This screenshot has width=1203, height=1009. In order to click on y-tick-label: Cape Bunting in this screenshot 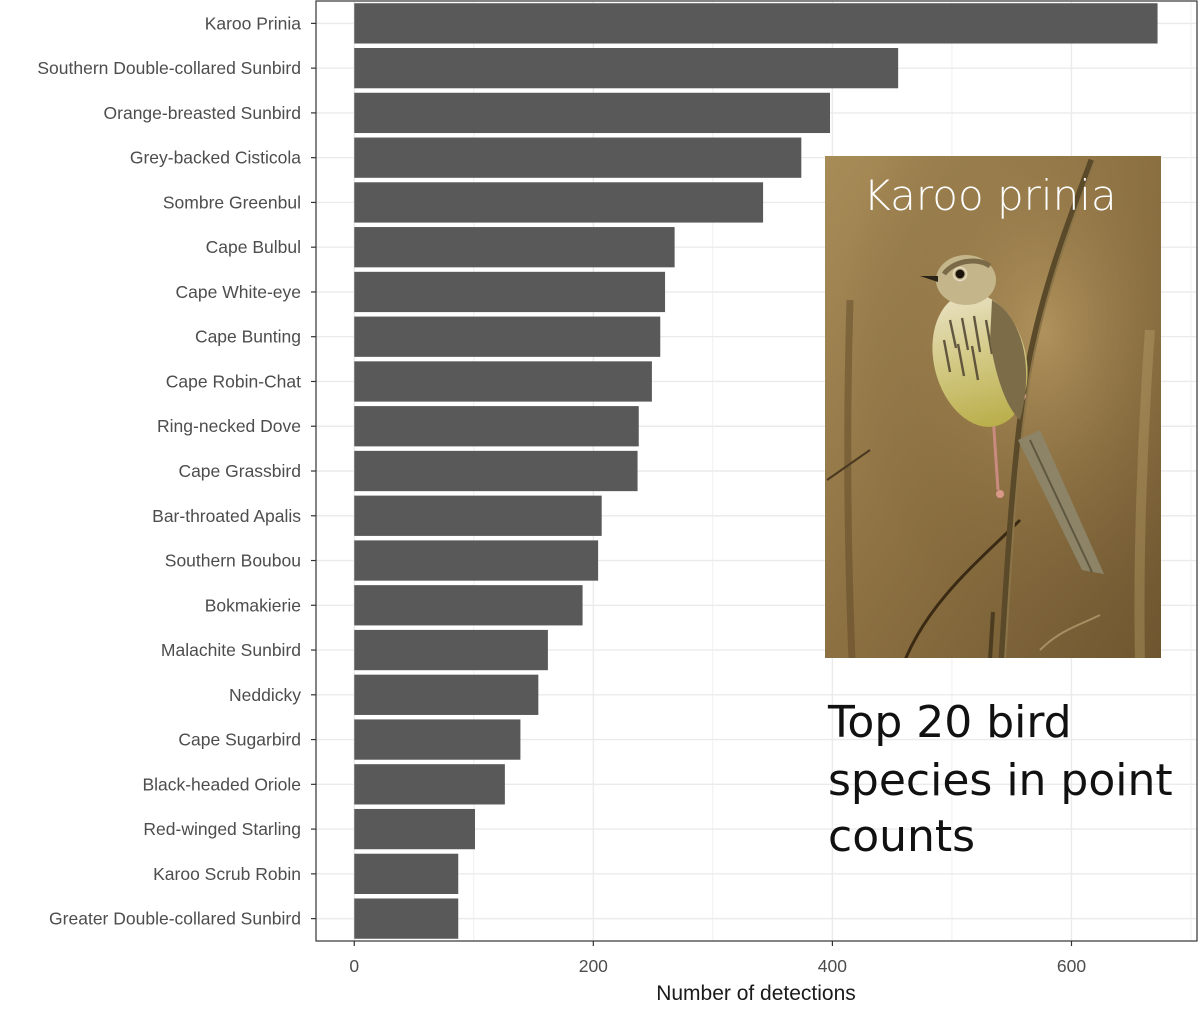, I will do `click(248, 337)`.